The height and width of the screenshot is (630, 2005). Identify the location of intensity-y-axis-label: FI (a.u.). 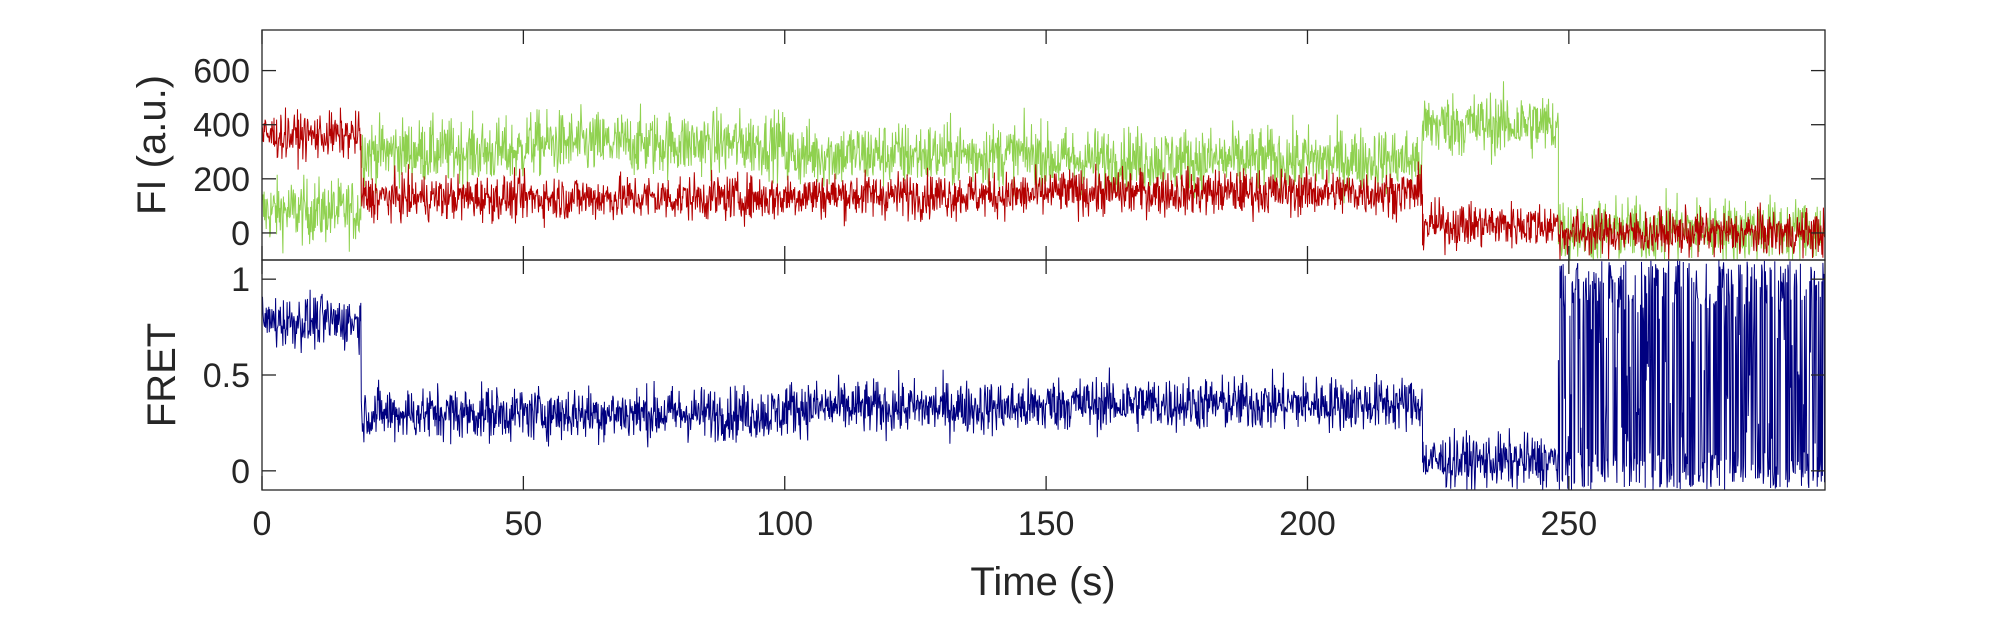
(152, 145).